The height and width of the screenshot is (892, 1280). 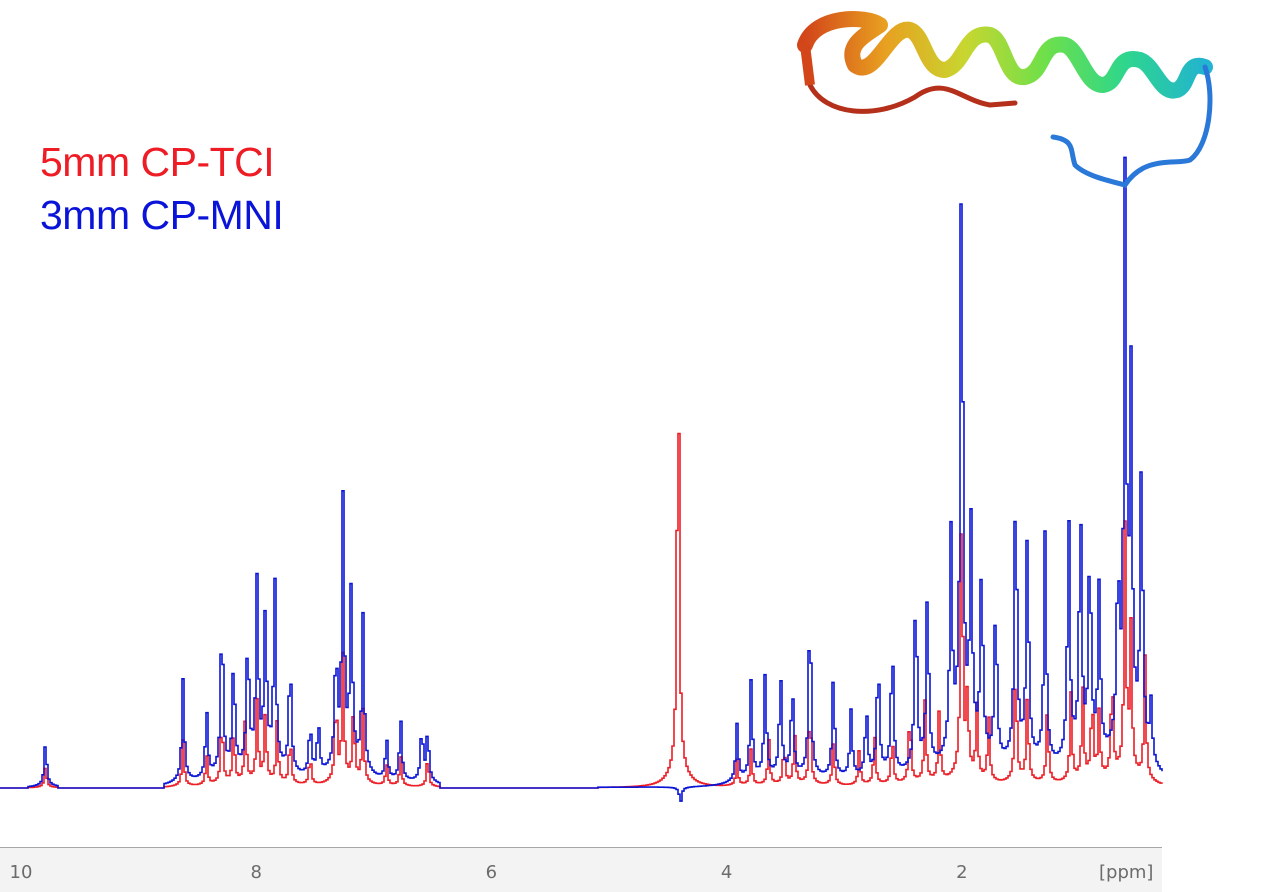 What do you see at coordinates (157, 162) in the screenshot?
I see `legend-item-5mm-cp-tci: 5mm CP-TCI` at bounding box center [157, 162].